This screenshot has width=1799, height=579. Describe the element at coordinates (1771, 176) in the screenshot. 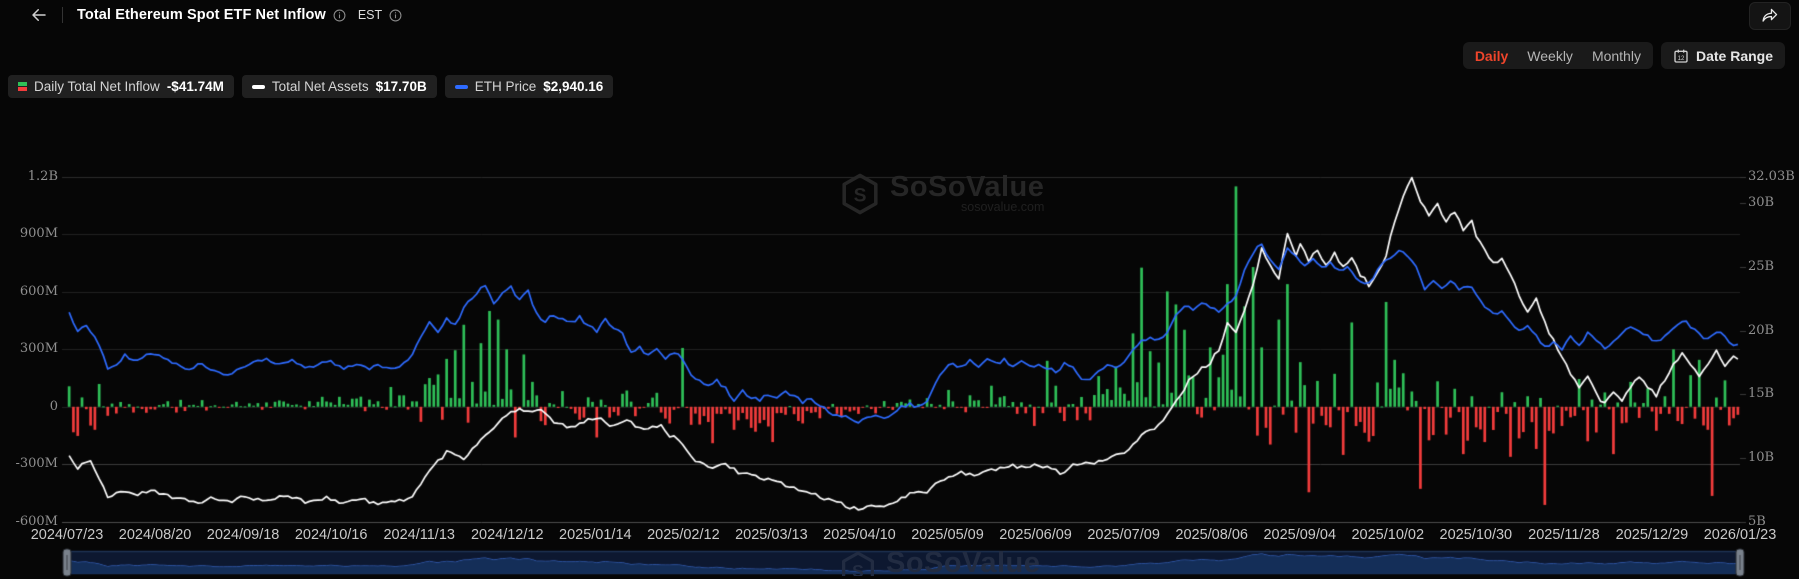

I see `right-axis-tick: 32.03B` at that location.